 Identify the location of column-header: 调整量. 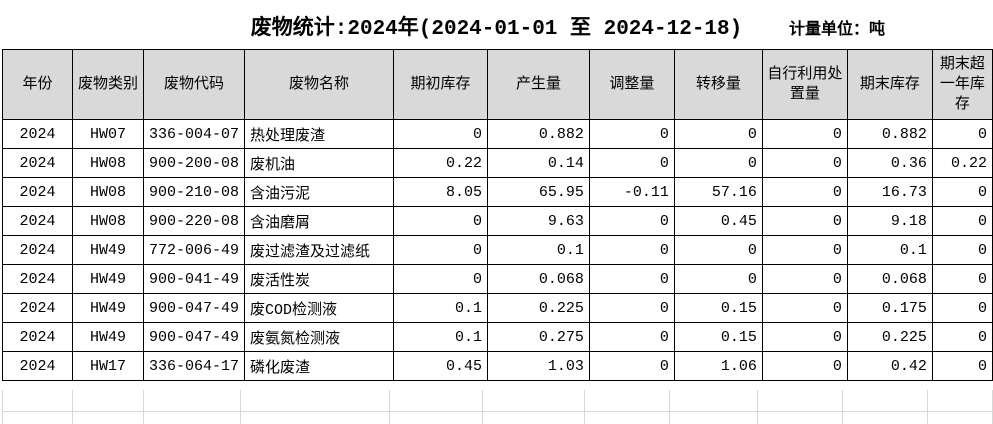
(631, 85).